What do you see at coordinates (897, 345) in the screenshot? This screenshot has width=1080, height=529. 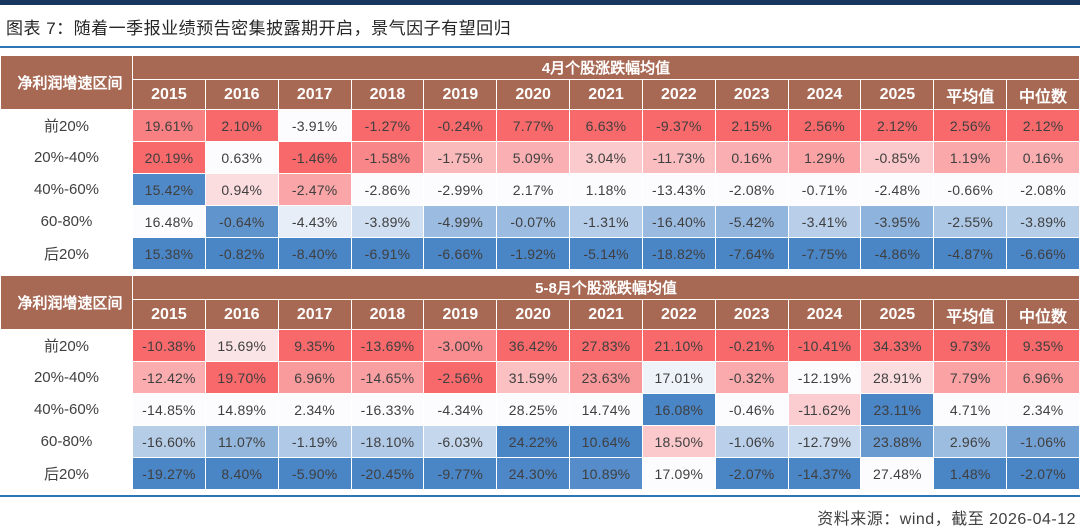 I see `heatmap-cell: 34.33%` at bounding box center [897, 345].